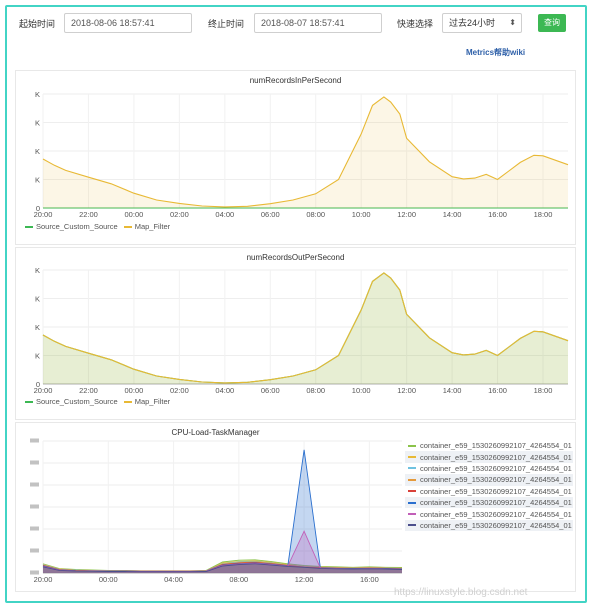 The width and height of the screenshot is (592, 608). Describe the element at coordinates (215, 432) in the screenshot. I see `chart-title: CPU-Load-TaskManager` at that location.